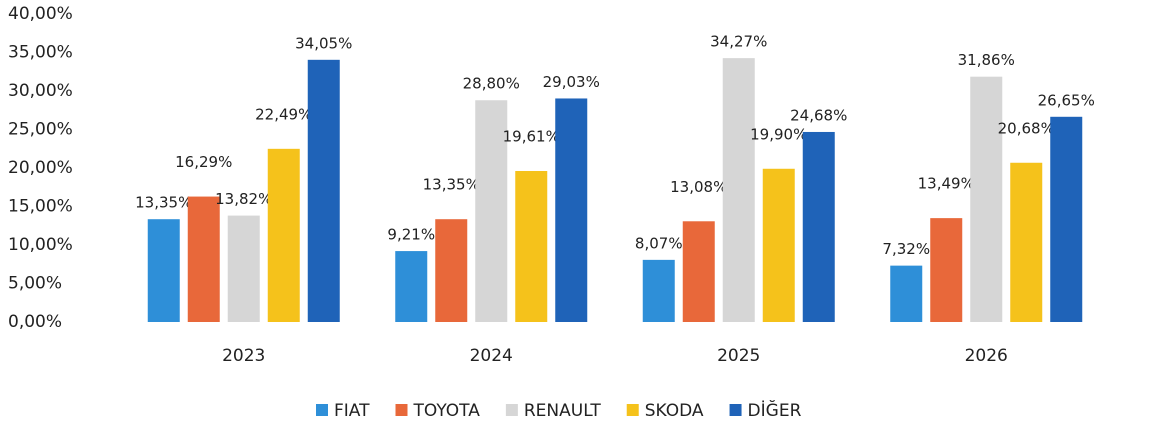  Describe the element at coordinates (659, 243) in the screenshot. I see `data-label: 8,07%` at that location.